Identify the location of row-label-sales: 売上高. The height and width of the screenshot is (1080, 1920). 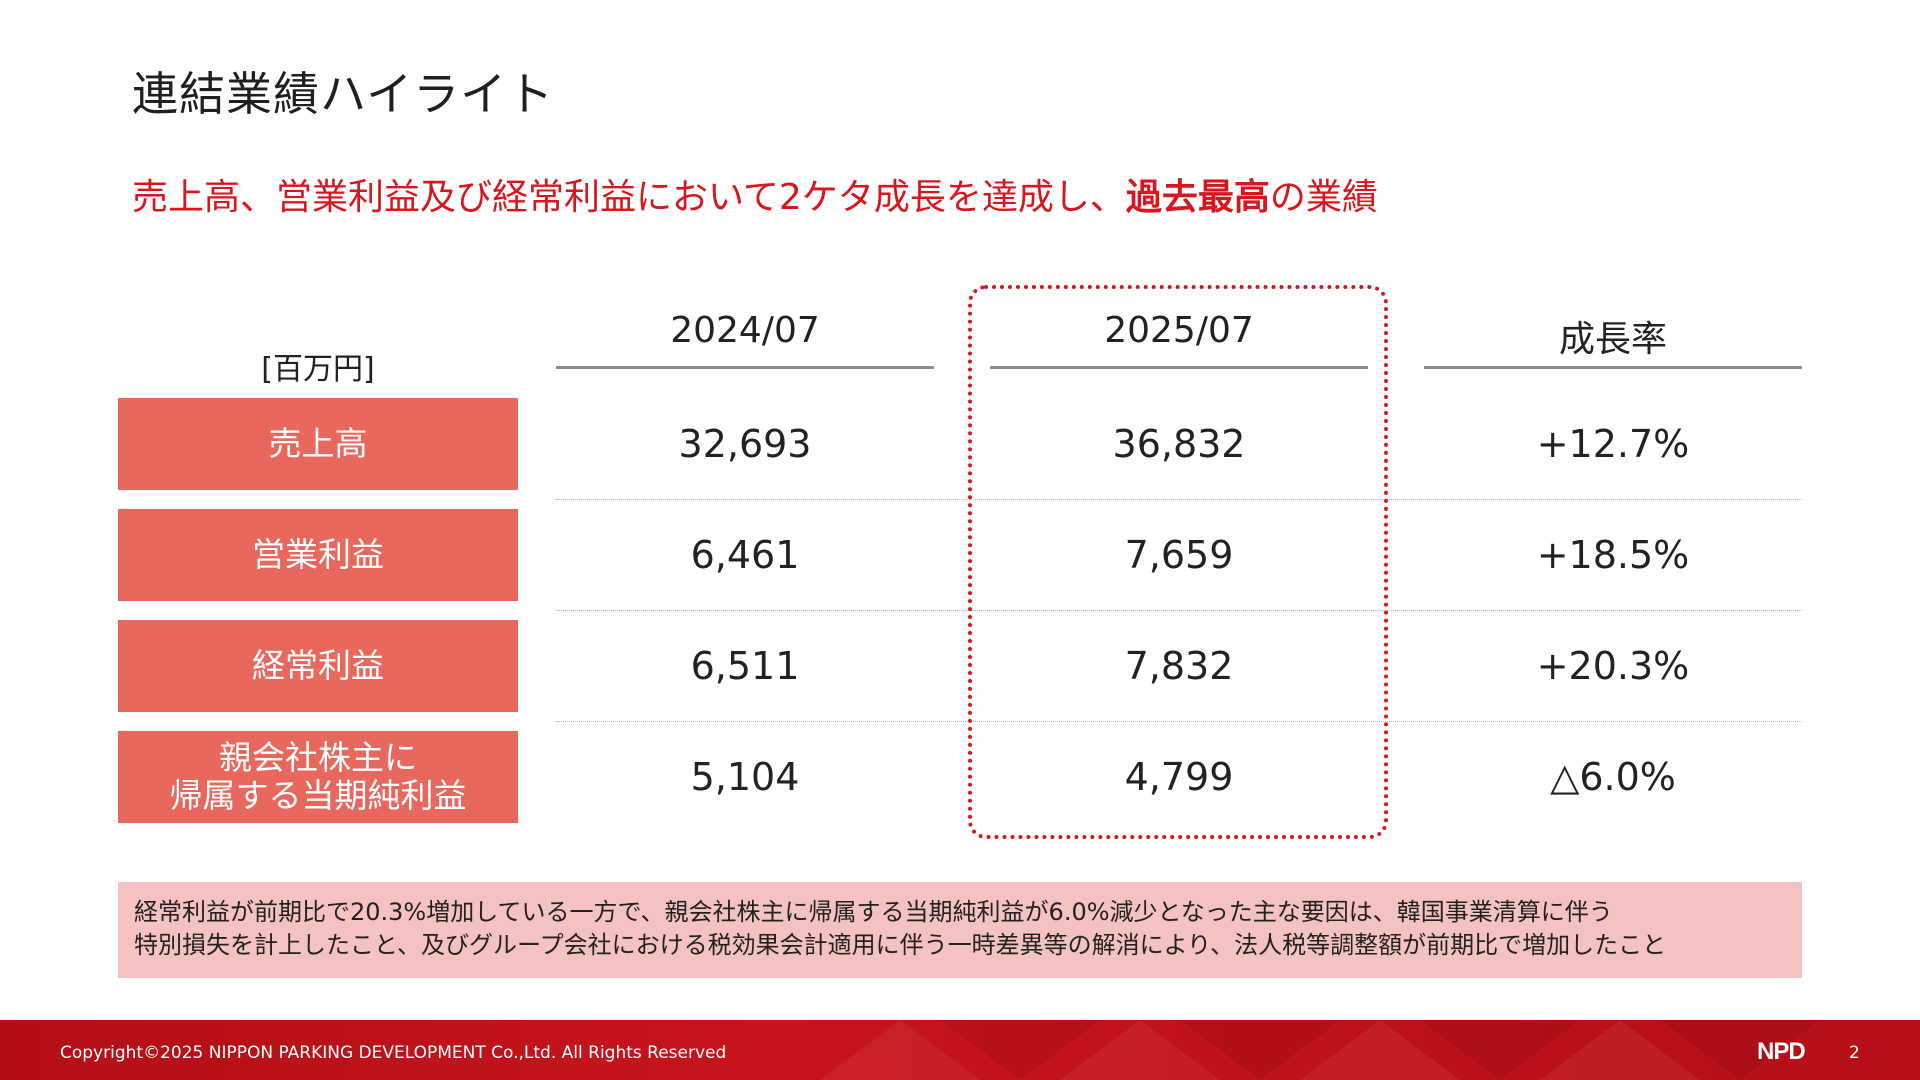
(318, 444).